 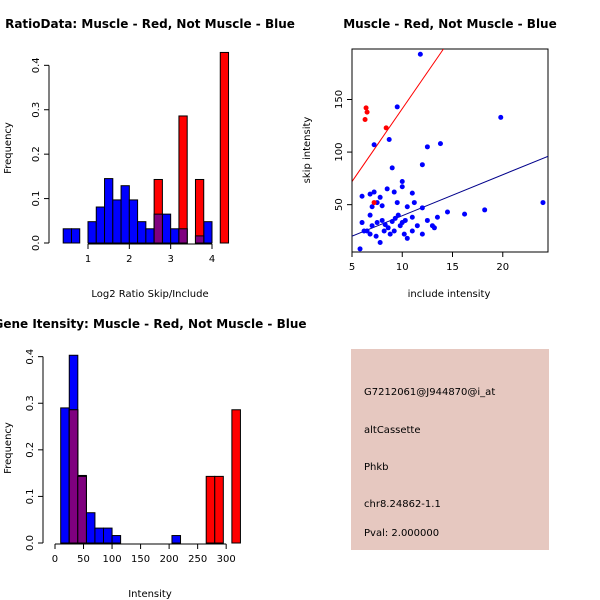 What do you see at coordinates (150, 594) in the screenshot?
I see `intensity-histogram-xlabel: Intensity` at bounding box center [150, 594].